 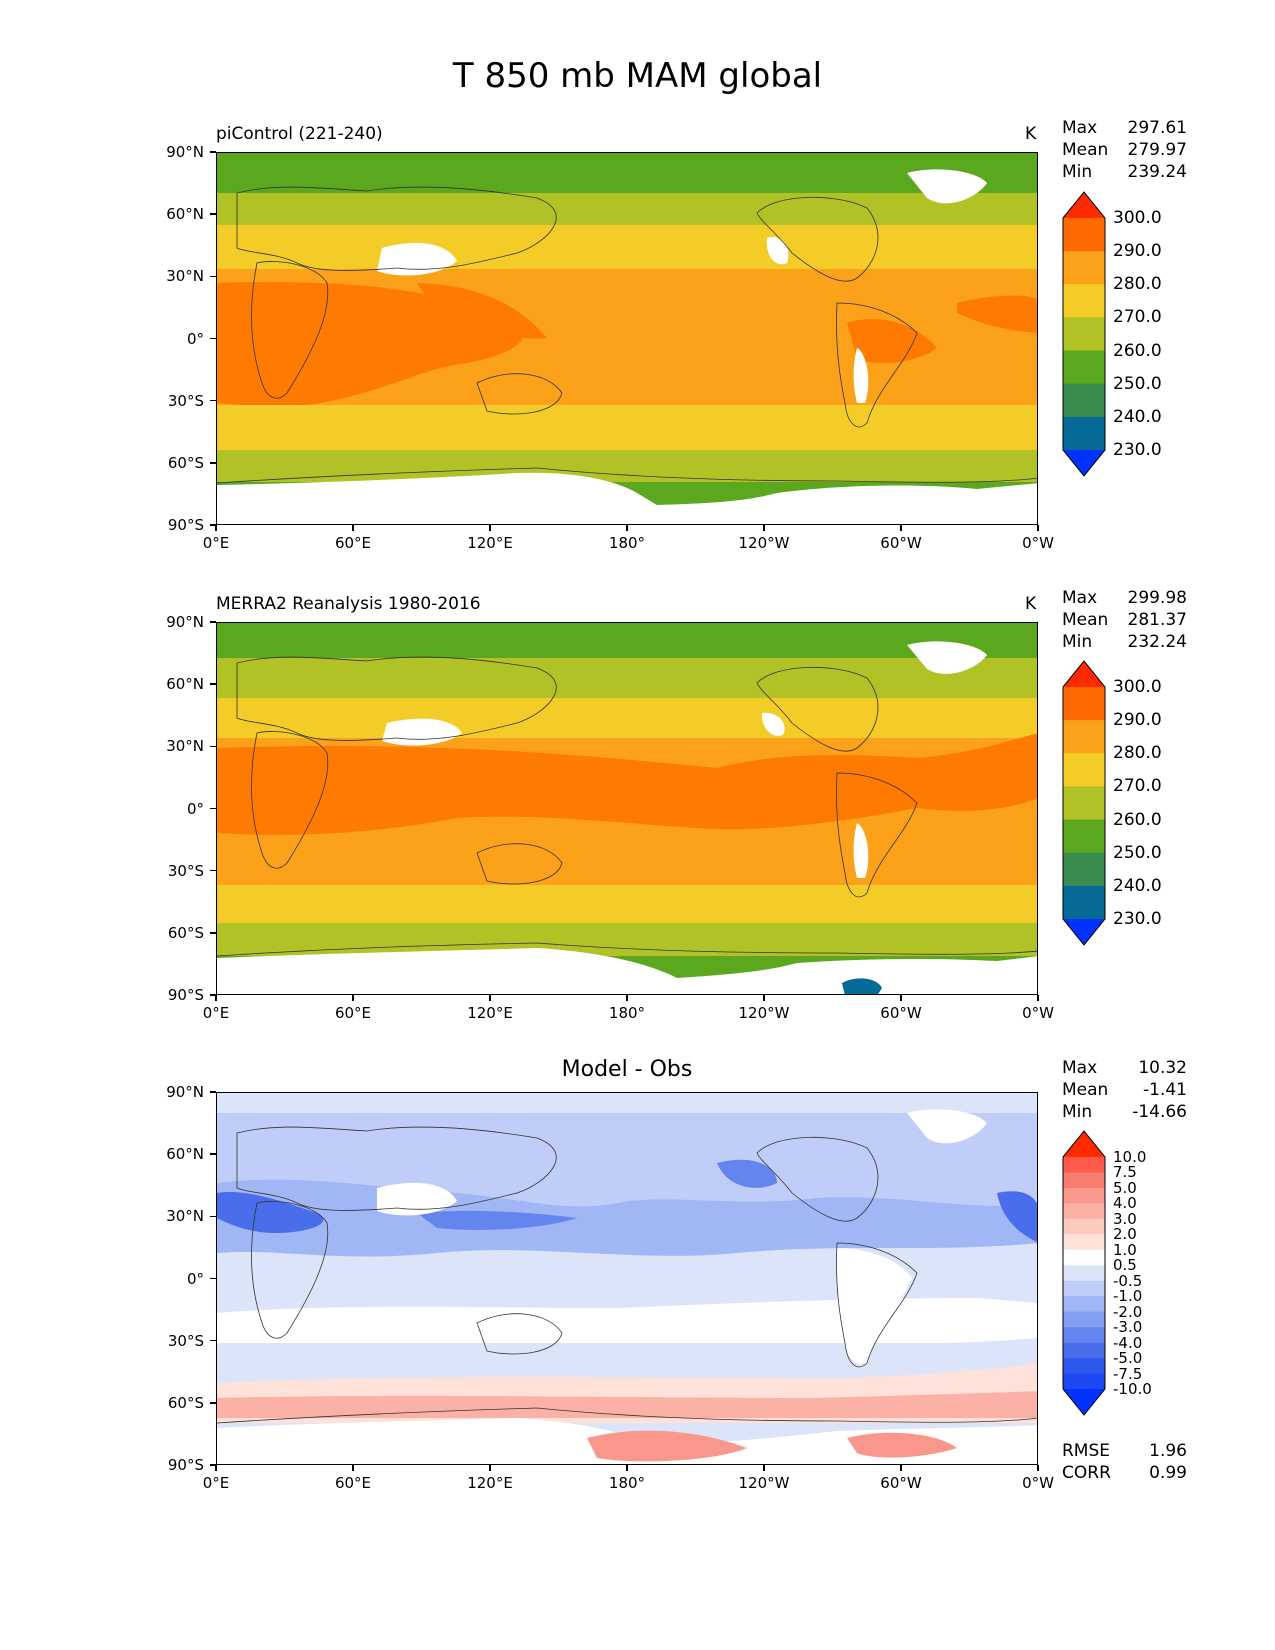 What do you see at coordinates (1086, 1451) in the screenshot?
I see `rmse-label: RMSE` at bounding box center [1086, 1451].